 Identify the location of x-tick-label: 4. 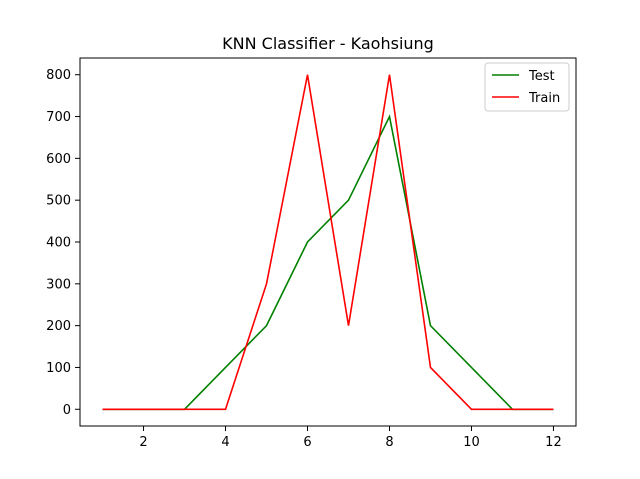
(225, 442).